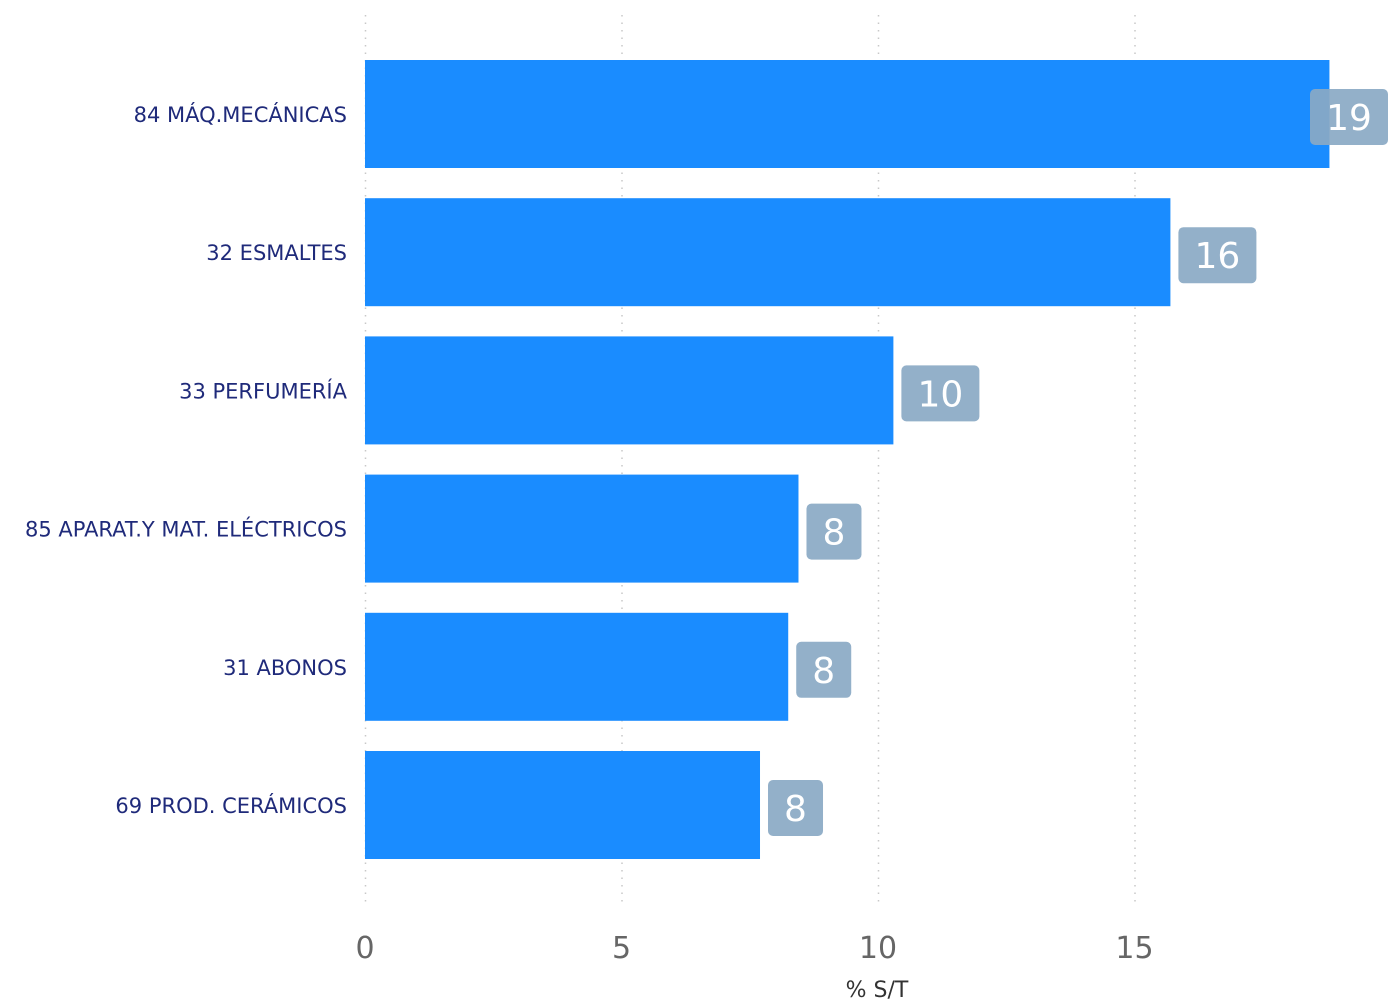 The width and height of the screenshot is (1388, 1002). What do you see at coordinates (263, 390) in the screenshot?
I see `category-label: 33 PERFUMERÍA` at bounding box center [263, 390].